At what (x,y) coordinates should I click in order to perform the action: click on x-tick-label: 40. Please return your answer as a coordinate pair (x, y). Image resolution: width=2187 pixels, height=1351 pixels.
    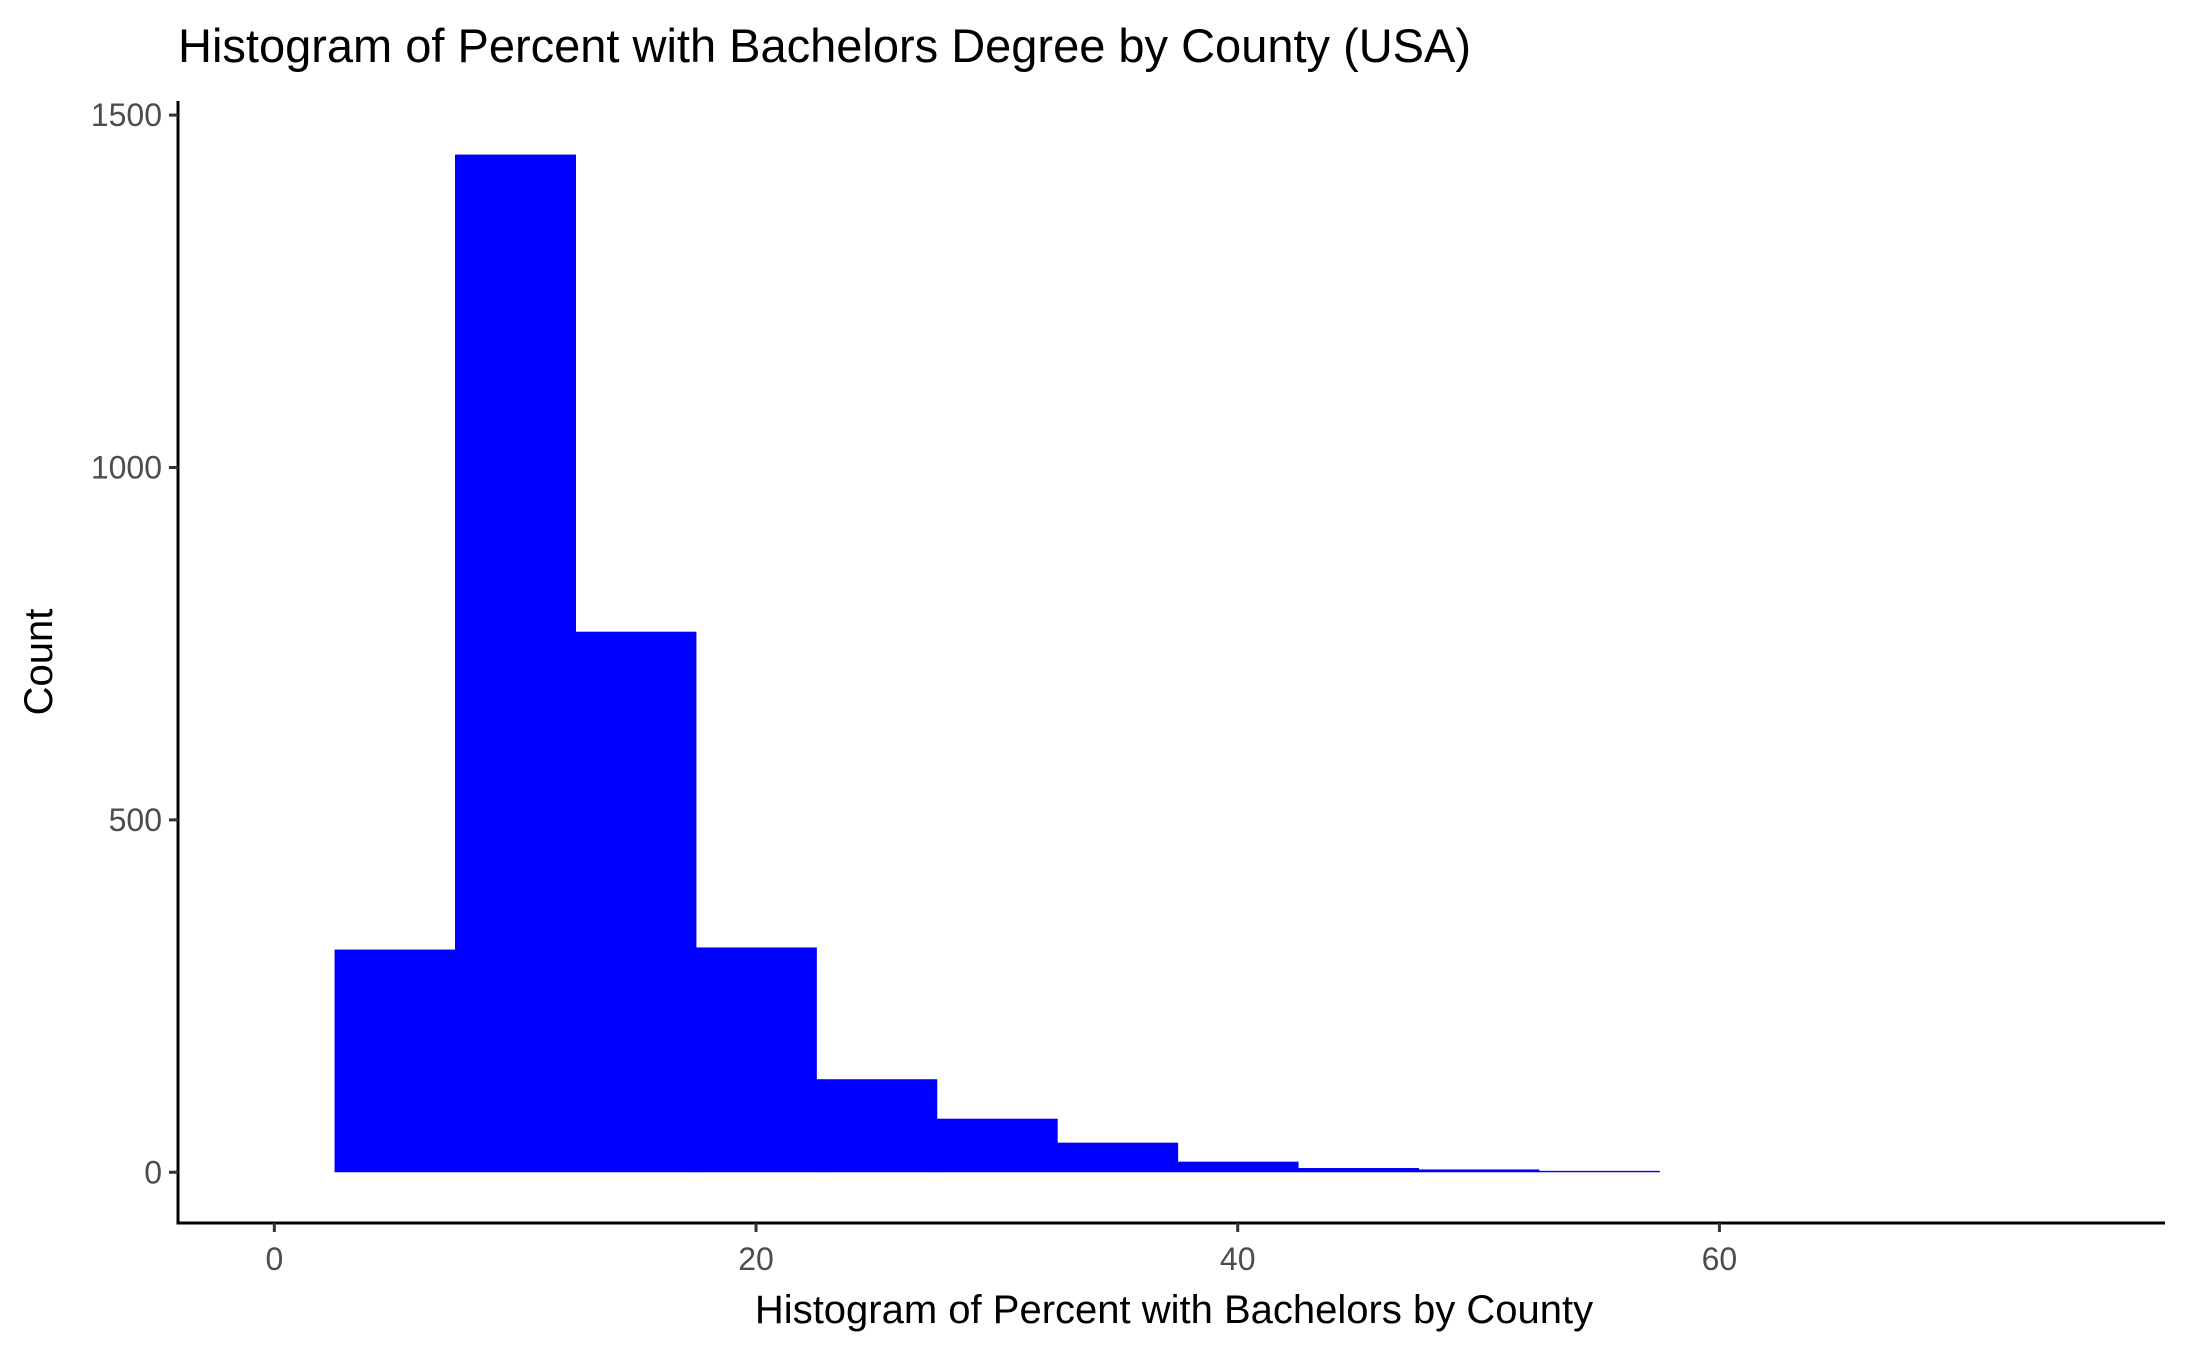
    Looking at the image, I should click on (1238, 1259).